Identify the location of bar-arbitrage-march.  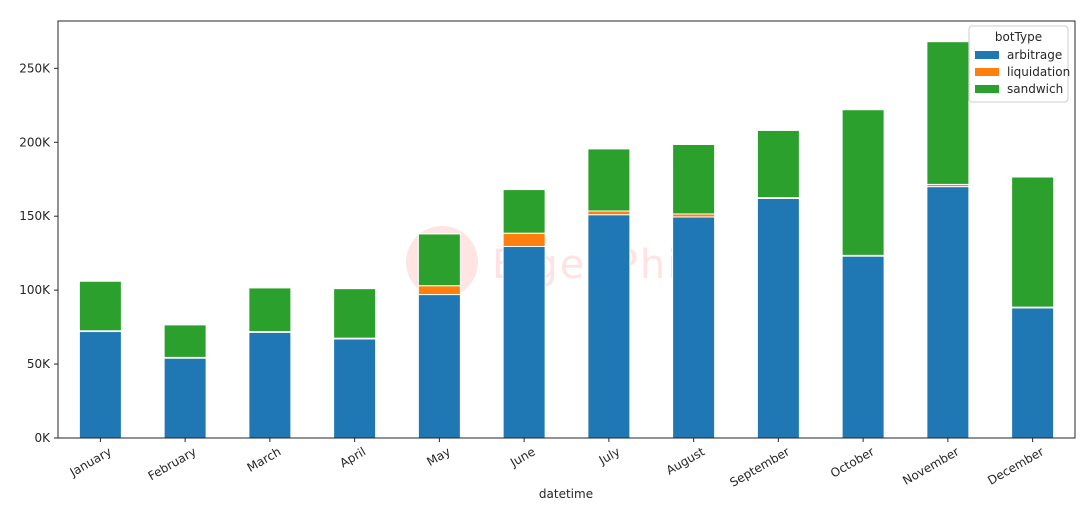
(270, 385).